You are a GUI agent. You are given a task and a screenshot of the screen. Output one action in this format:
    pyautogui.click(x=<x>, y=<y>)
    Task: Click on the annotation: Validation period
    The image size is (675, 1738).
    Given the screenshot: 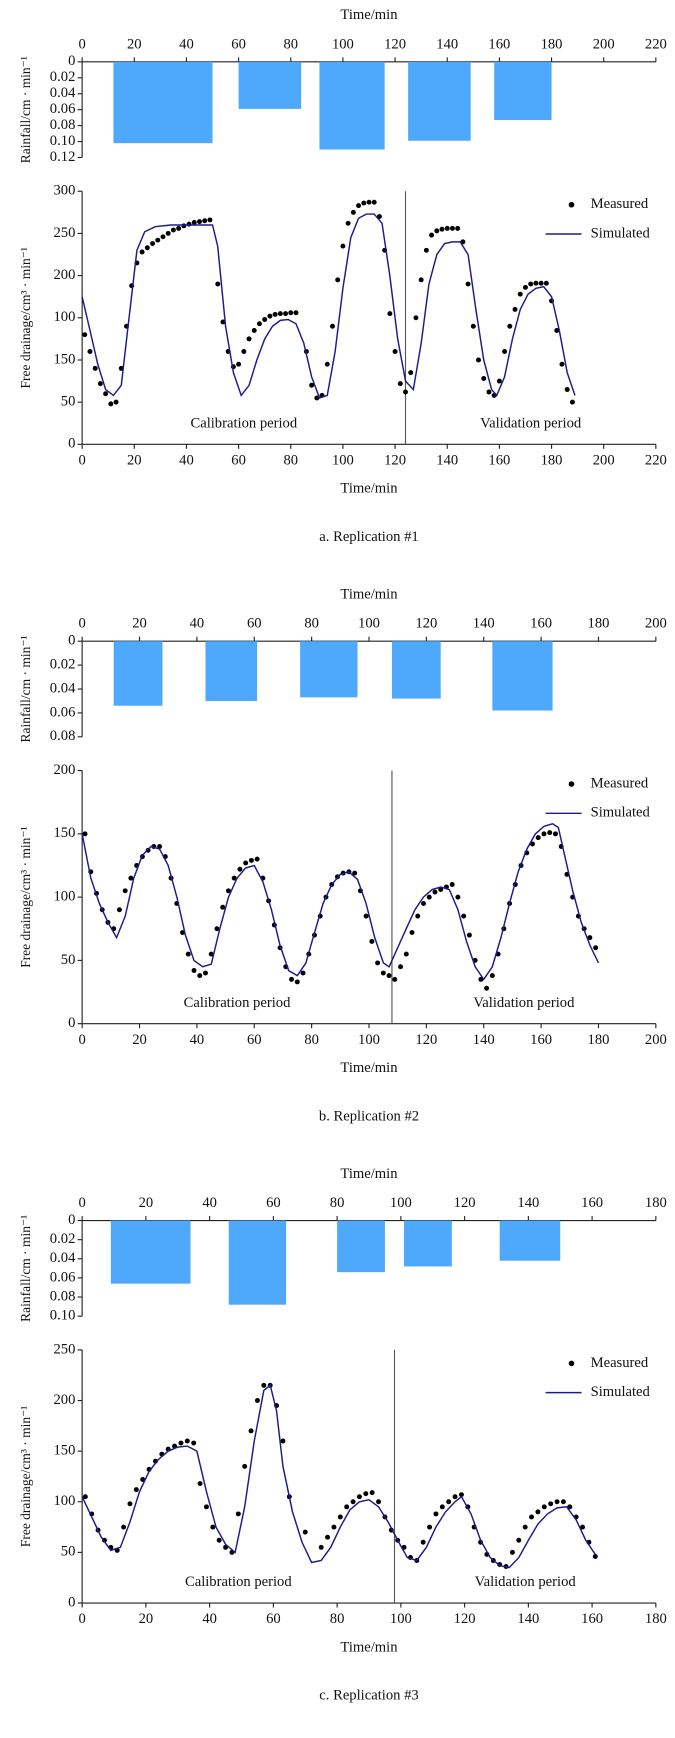 What is the action you would take?
    pyautogui.click(x=531, y=423)
    